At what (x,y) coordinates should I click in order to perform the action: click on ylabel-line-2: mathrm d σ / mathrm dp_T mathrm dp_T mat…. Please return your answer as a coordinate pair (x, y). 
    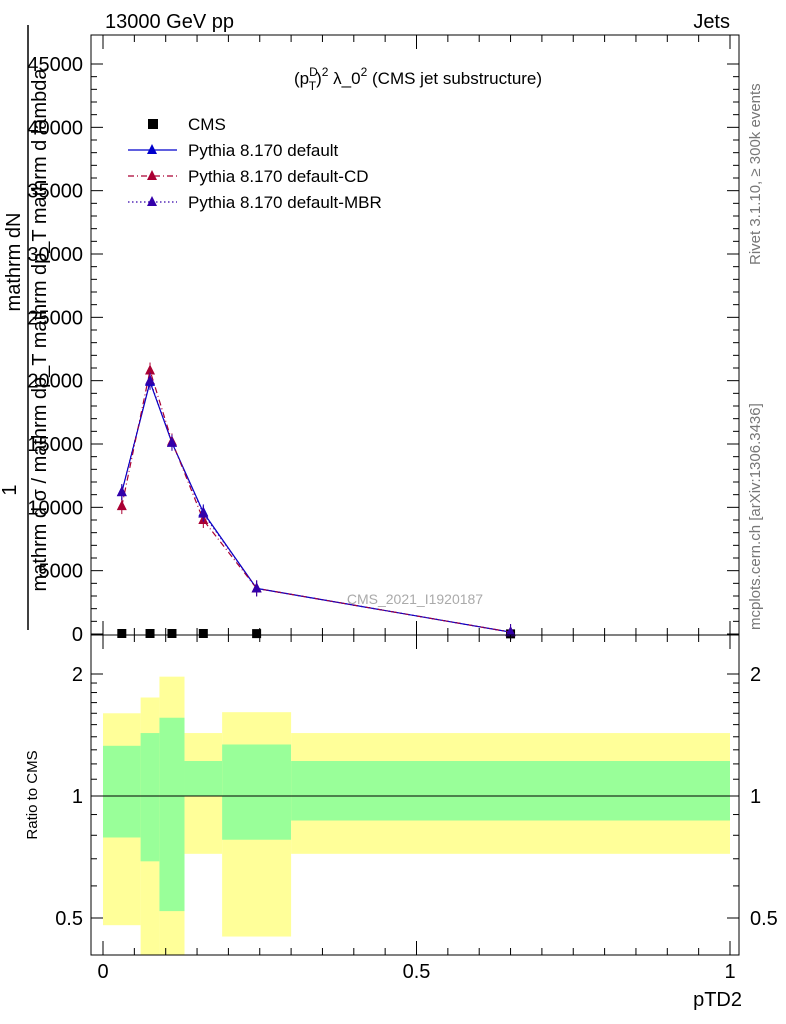
    Looking at the image, I should click on (40, 330).